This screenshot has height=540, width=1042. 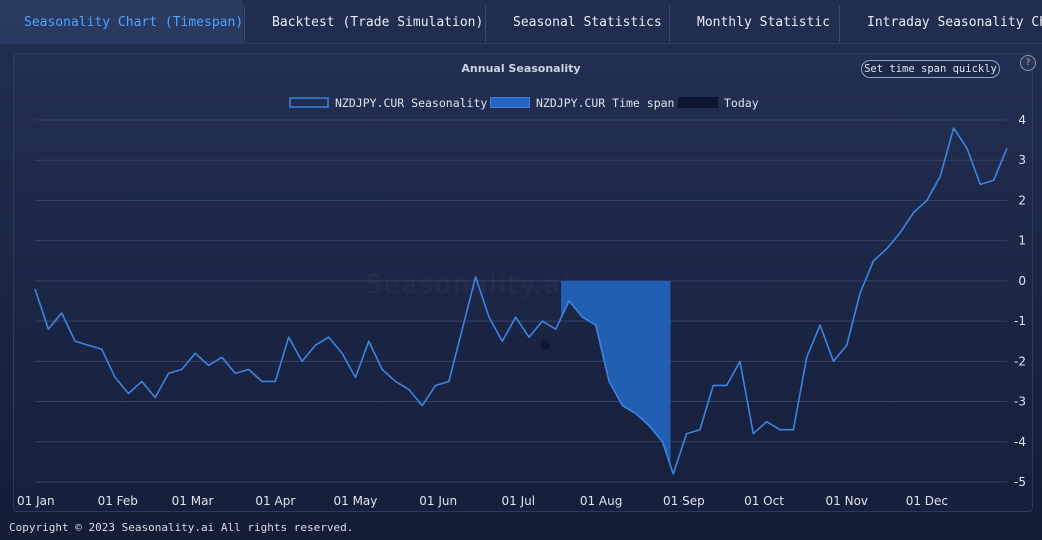 What do you see at coordinates (1022, 200) in the screenshot?
I see `y-tick-label: 2` at bounding box center [1022, 200].